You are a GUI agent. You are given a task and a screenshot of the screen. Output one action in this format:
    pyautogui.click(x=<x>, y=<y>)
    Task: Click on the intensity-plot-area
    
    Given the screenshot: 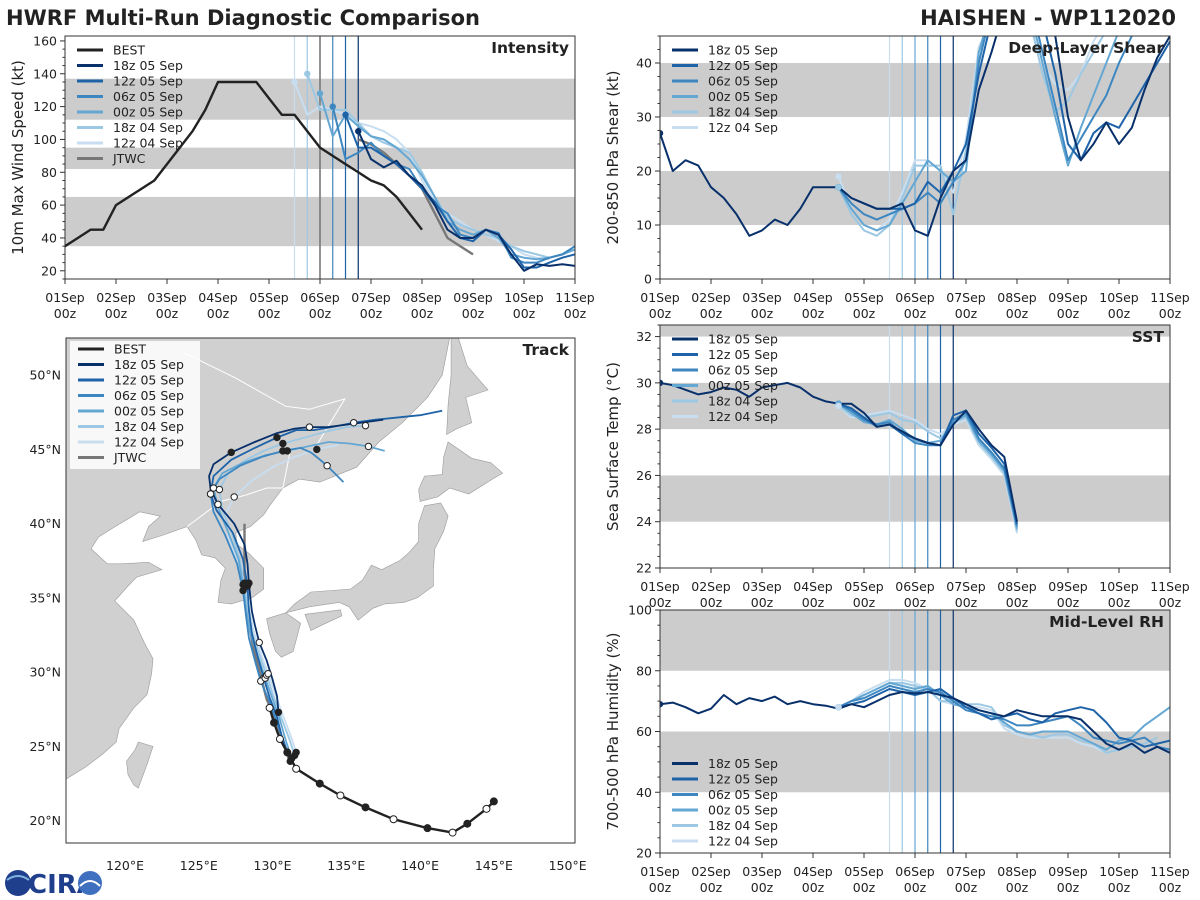 What is the action you would take?
    pyautogui.click(x=320, y=157)
    